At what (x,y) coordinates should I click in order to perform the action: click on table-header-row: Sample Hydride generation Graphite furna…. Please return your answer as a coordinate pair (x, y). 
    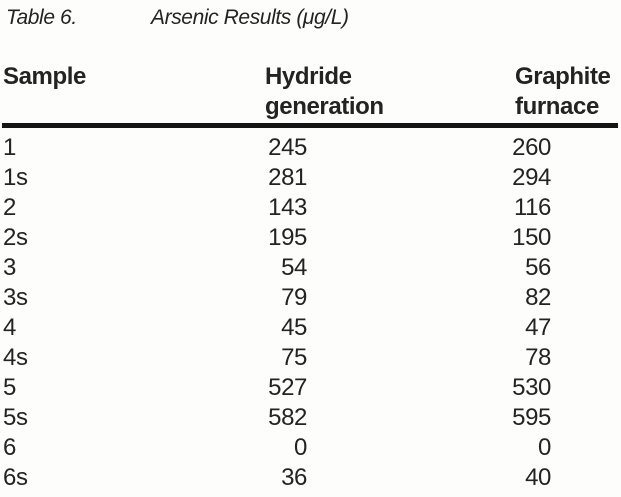
    Looking at the image, I should click on (310, 92).